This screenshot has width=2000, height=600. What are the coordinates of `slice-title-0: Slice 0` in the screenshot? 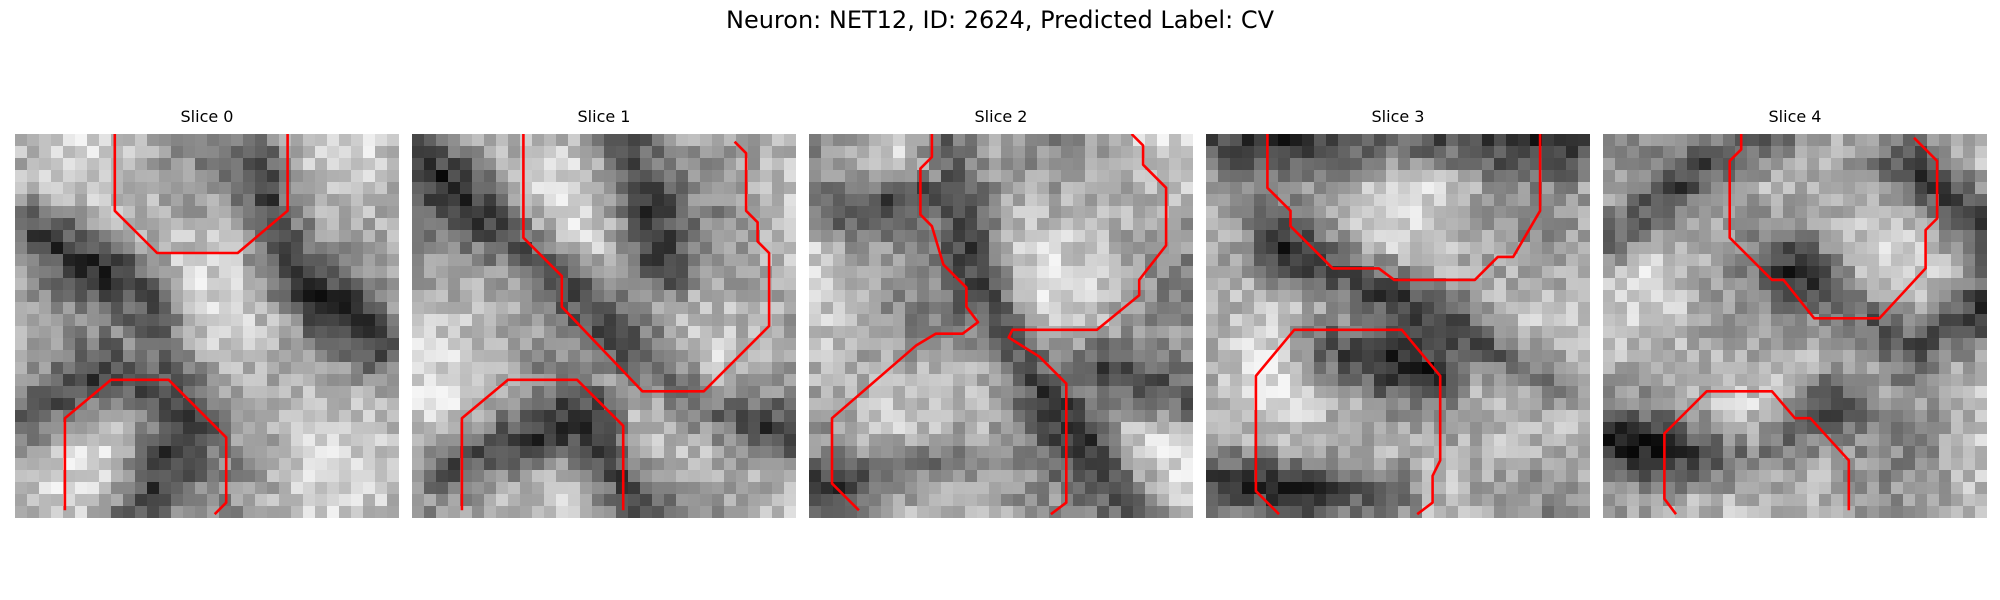 It's located at (207, 116).